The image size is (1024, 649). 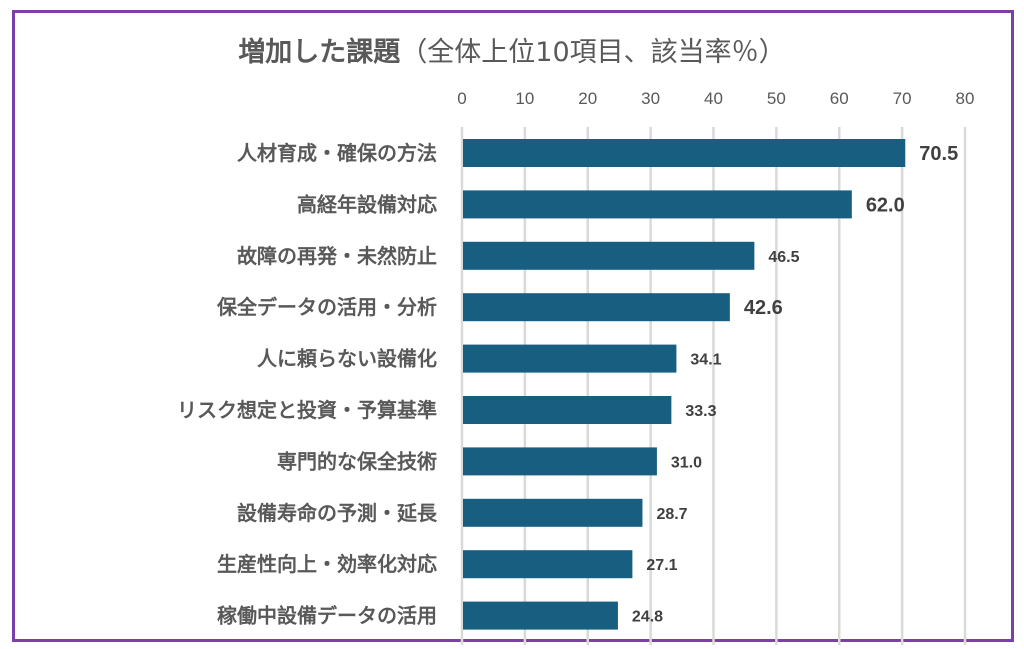 I want to click on category-label: 人に頼らない設備化, so click(x=347, y=359).